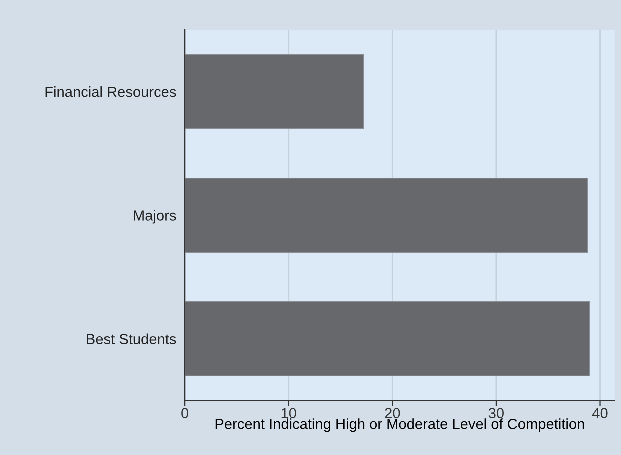 This screenshot has width=621, height=455. Describe the element at coordinates (392, 413) in the screenshot. I see `x-tick-label: 20` at that location.